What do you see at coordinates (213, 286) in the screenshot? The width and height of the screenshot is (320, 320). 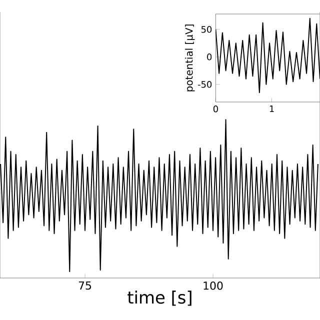 I see `x-tick-label: 100` at bounding box center [213, 286].